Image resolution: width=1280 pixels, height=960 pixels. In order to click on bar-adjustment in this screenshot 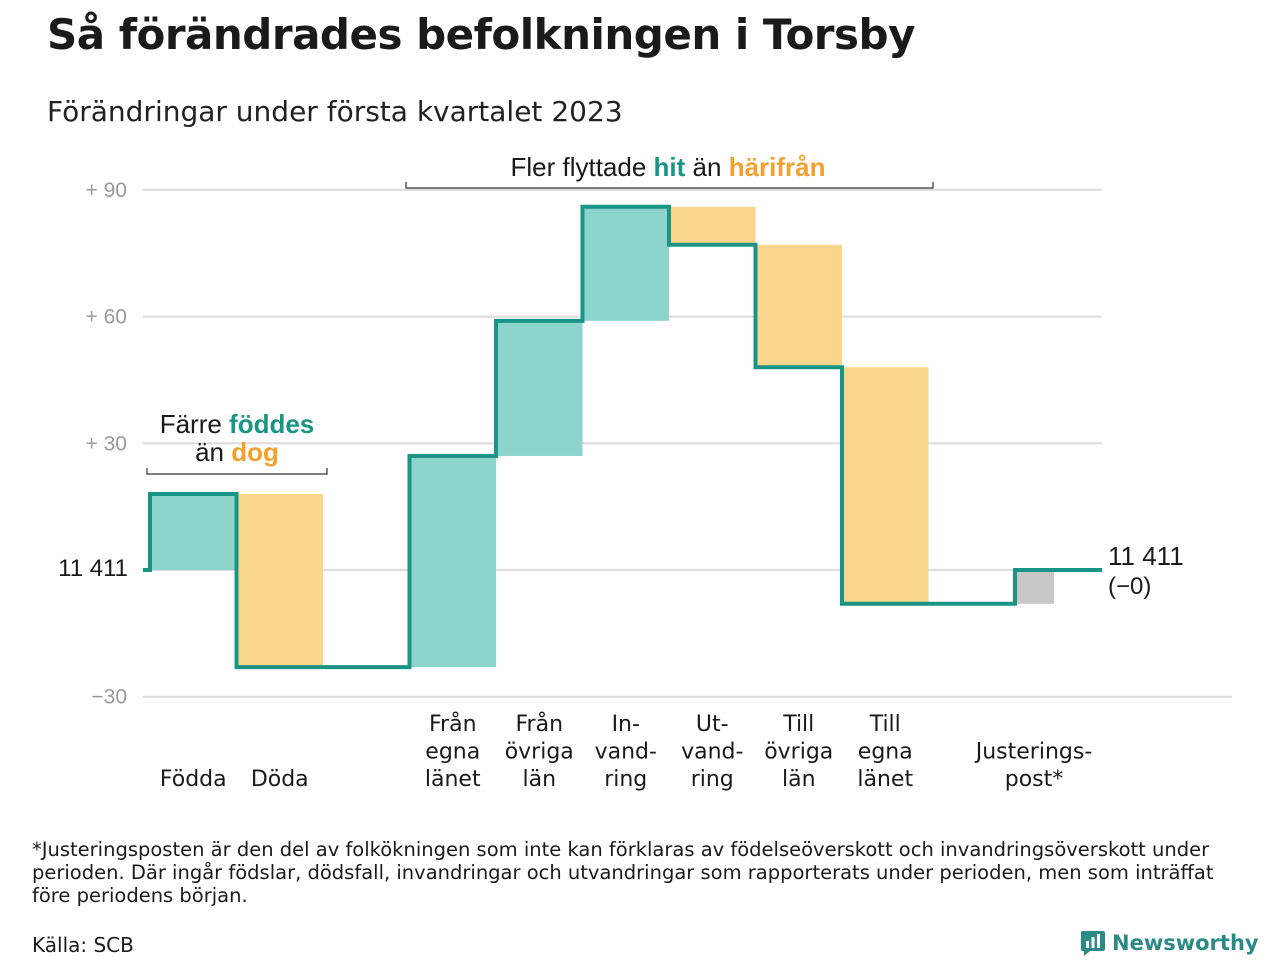, I will do `click(1034, 587)`.